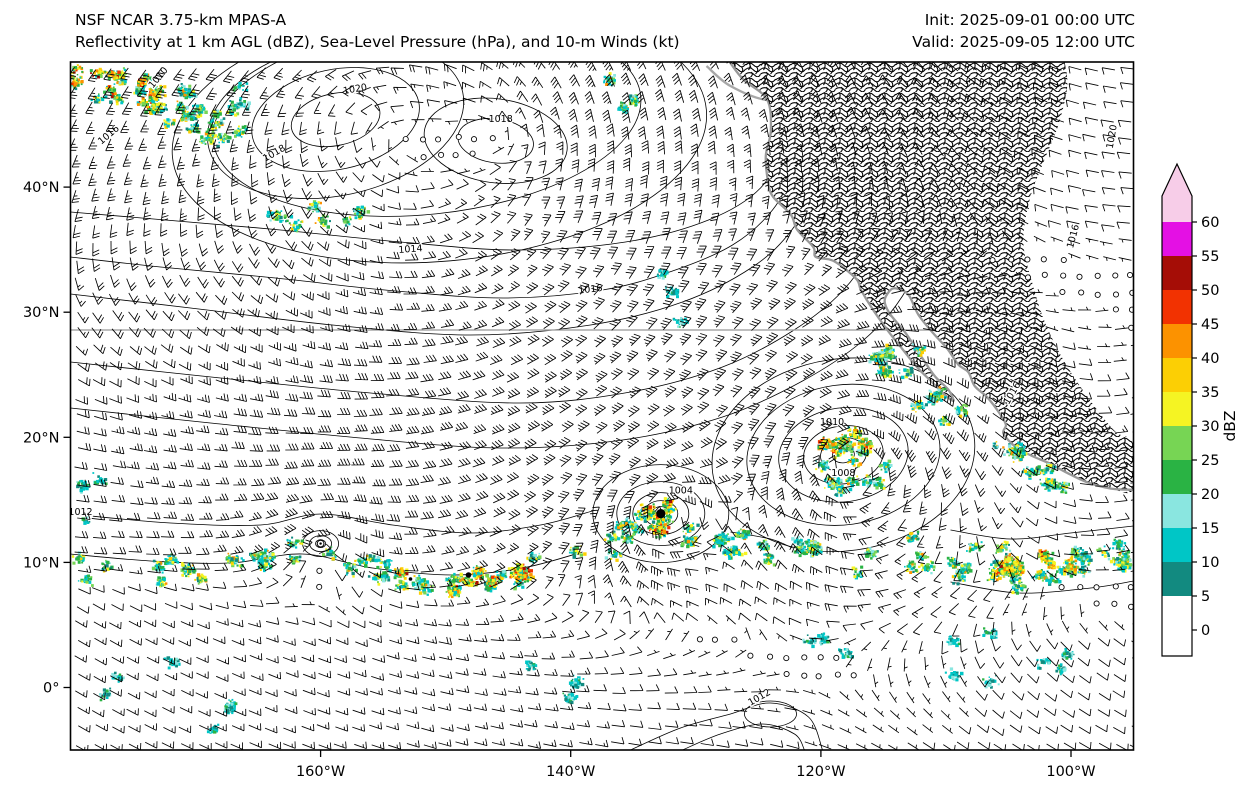 The image size is (1251, 795). What do you see at coordinates (1070, 772) in the screenshot?
I see `lon-tick-label: 100°W` at bounding box center [1070, 772].